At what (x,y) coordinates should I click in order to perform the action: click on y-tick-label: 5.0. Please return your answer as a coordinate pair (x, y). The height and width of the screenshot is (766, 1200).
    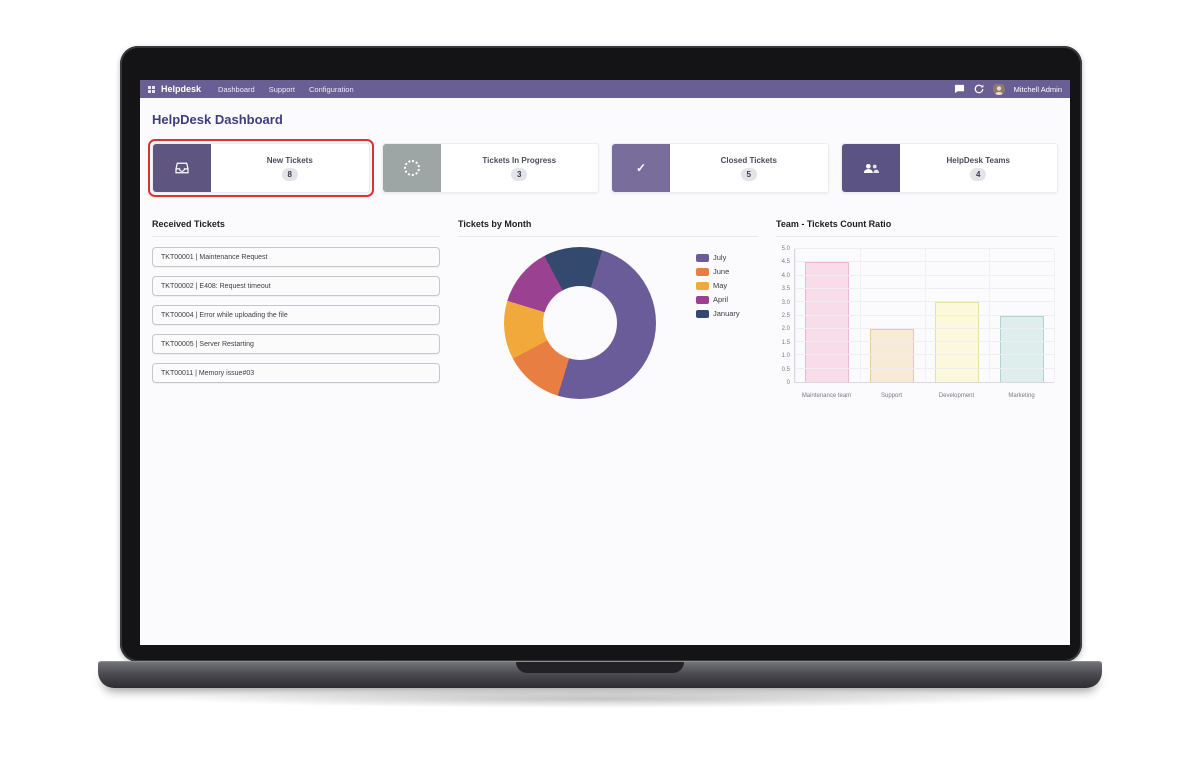
    Looking at the image, I should click on (785, 249).